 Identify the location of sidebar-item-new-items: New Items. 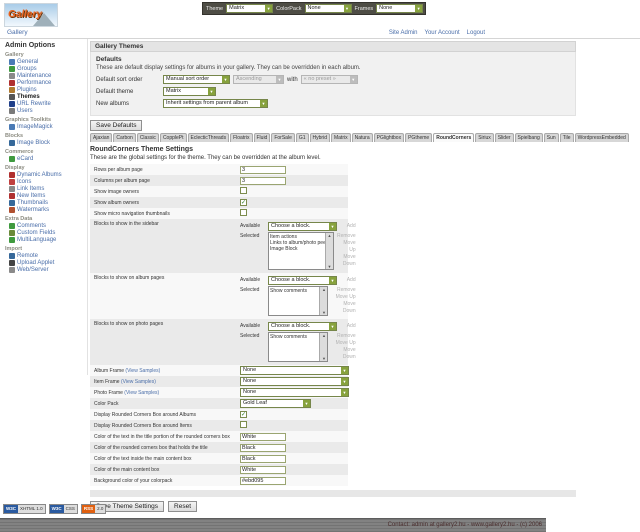
(48, 196).